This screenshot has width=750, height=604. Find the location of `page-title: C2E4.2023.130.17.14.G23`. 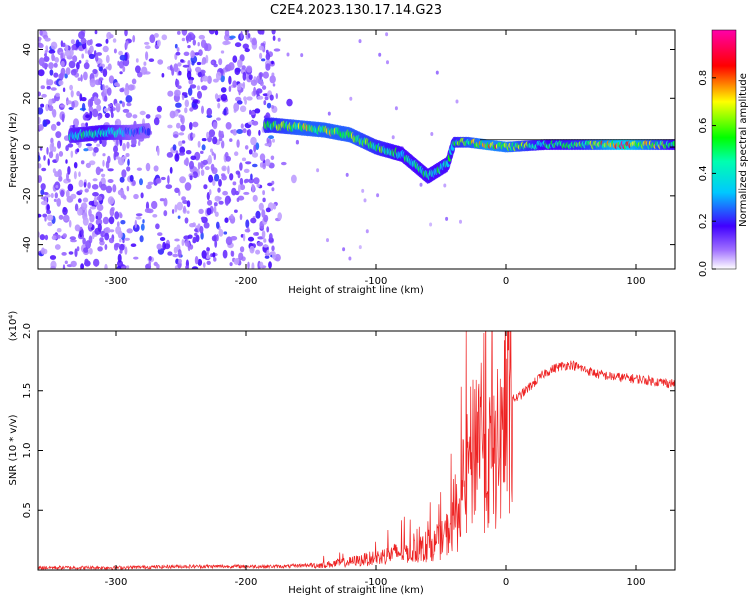

page-title: C2E4.2023.130.17.14.G23 is located at coordinates (356, 10).